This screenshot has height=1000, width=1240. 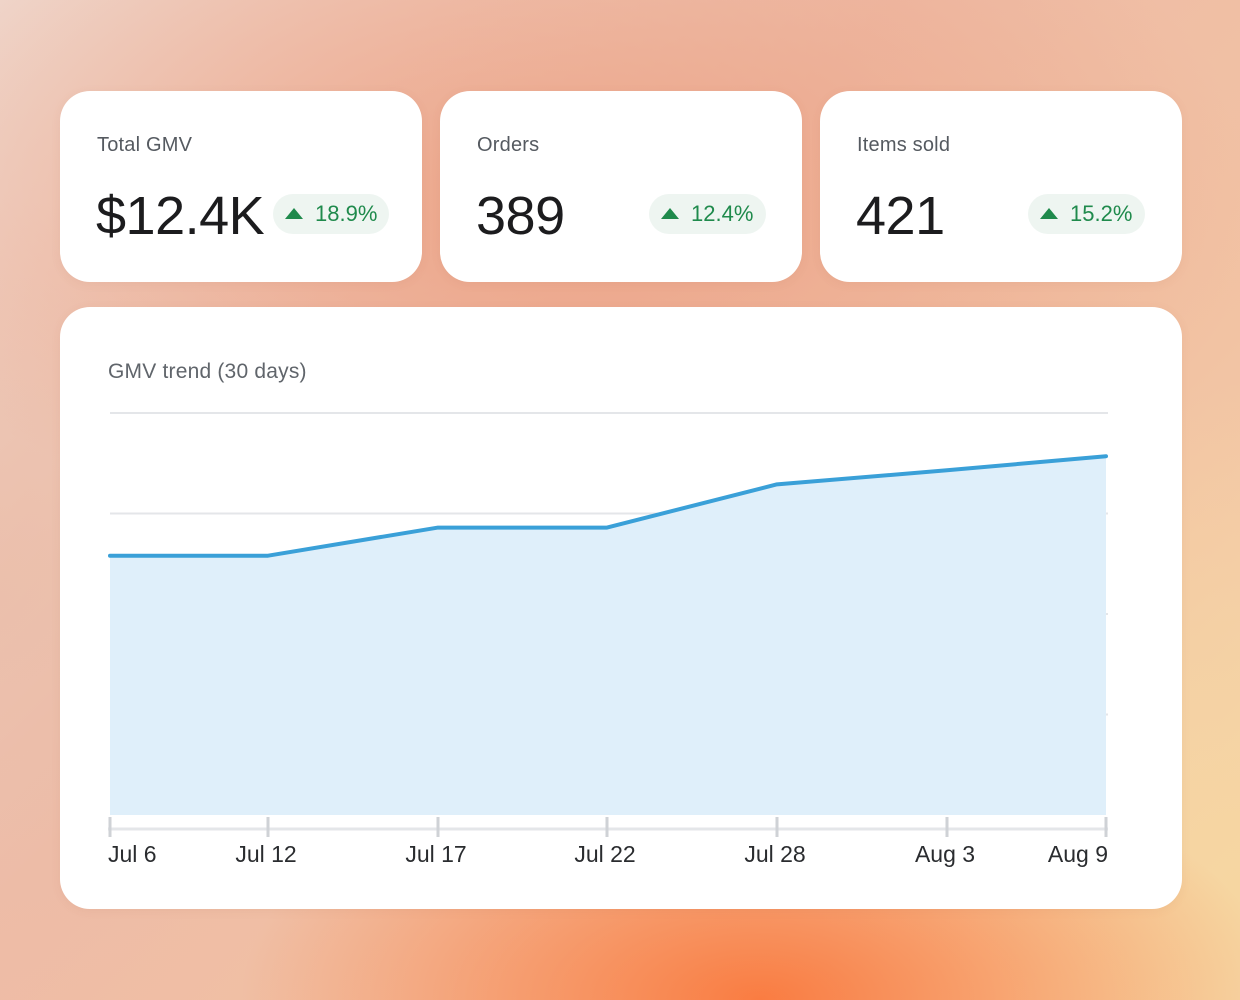 What do you see at coordinates (621, 186) in the screenshot?
I see `kpi-card-orders: Orders 389 12.4%` at bounding box center [621, 186].